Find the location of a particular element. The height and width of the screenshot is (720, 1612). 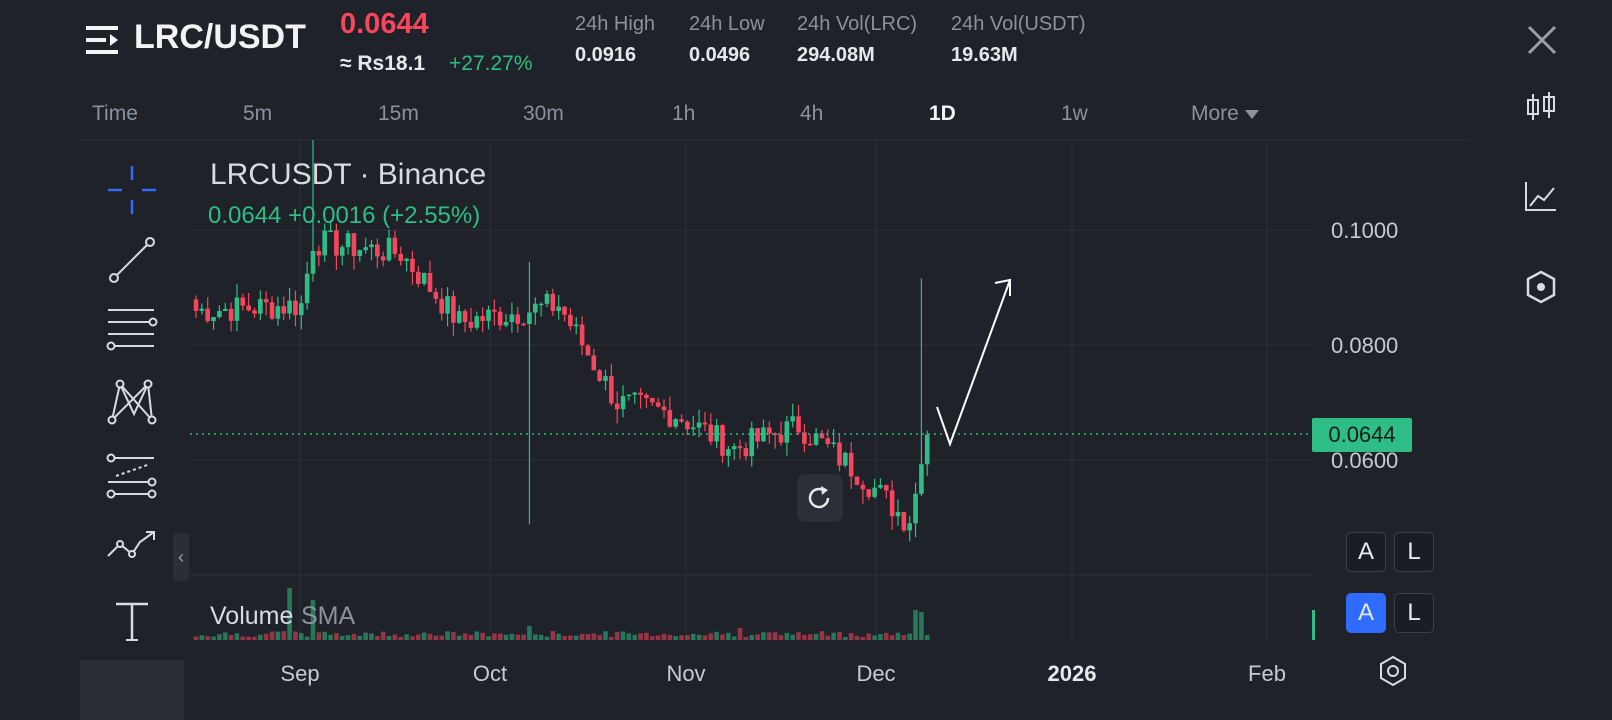

tab-15m: 15m is located at coordinates (398, 113).